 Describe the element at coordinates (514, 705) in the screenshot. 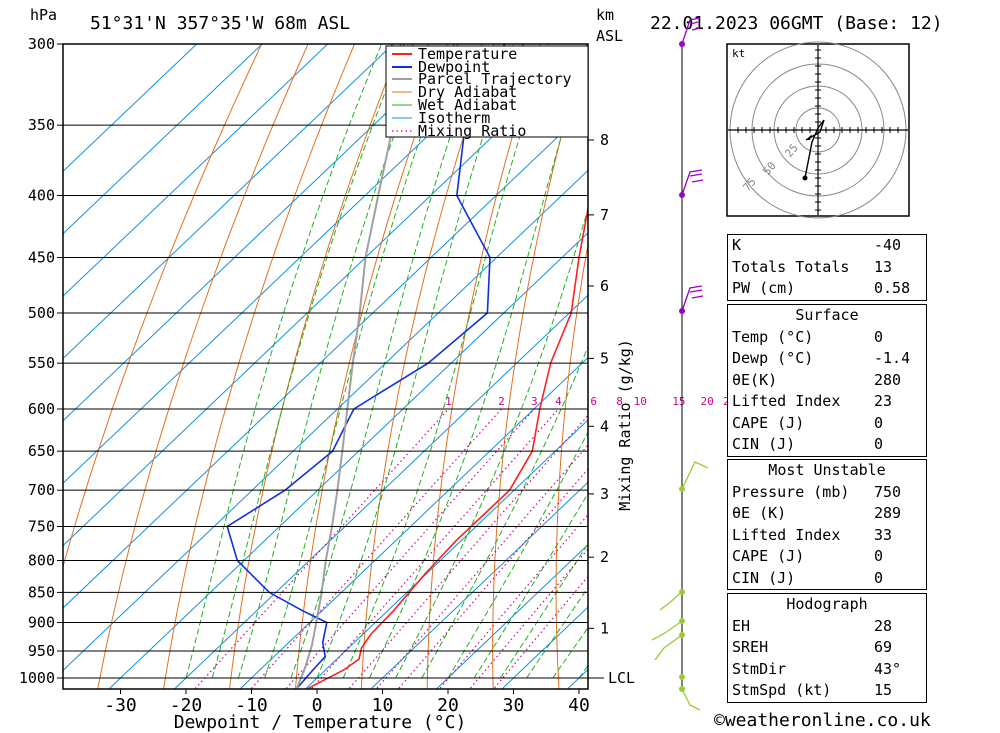

I see `temperature-tick-label: 30` at that location.